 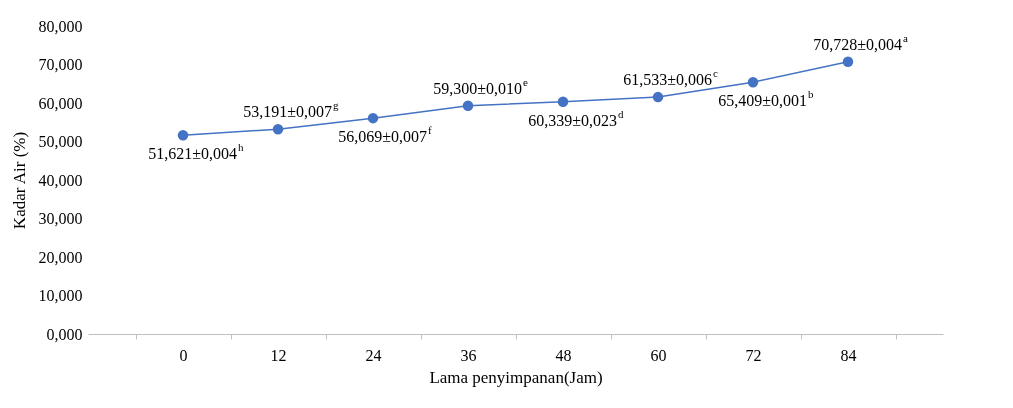 I want to click on x-axis-title: Lama penyimpanan(Jam), so click(x=516, y=377).